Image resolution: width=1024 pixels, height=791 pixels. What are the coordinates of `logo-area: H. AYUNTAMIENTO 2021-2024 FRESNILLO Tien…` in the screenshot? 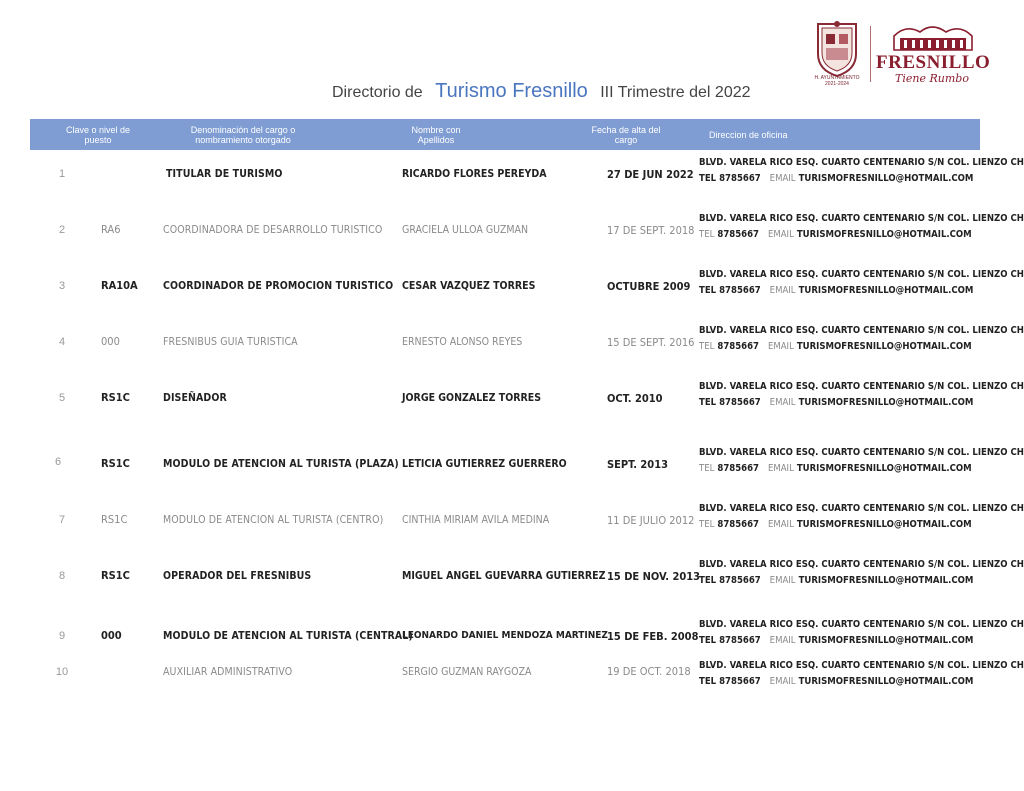 It's located at (902, 55).